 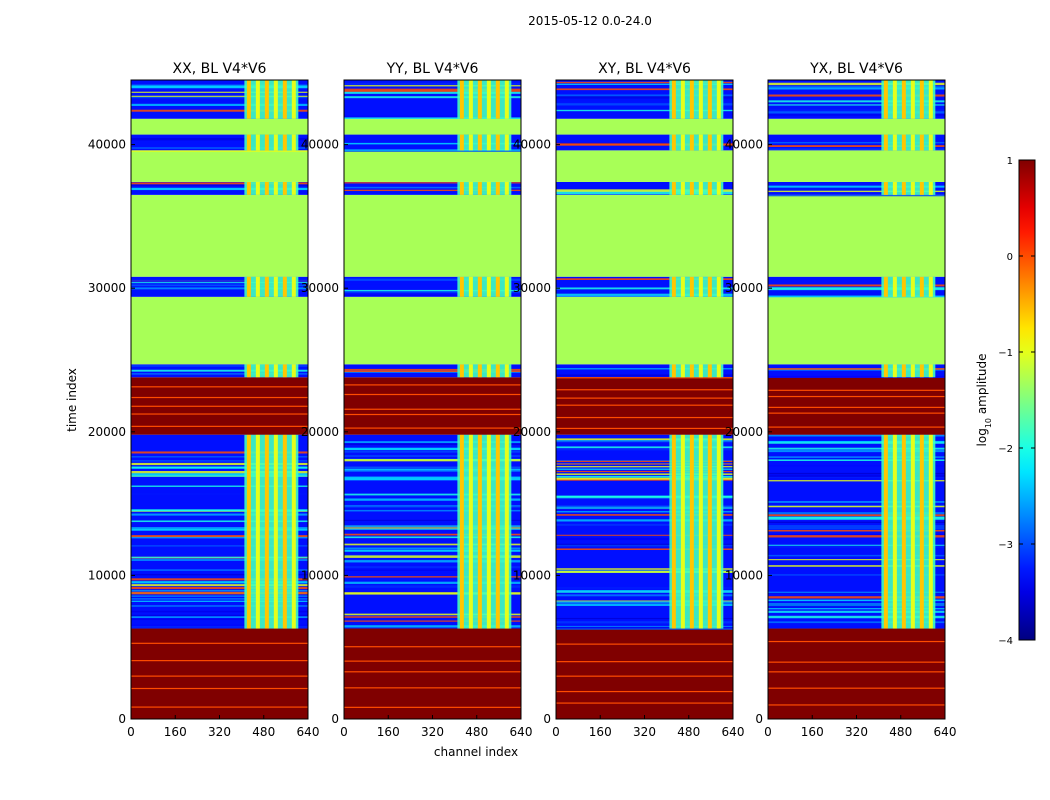 I want to click on y-axis-label: time index, so click(x=72, y=400).